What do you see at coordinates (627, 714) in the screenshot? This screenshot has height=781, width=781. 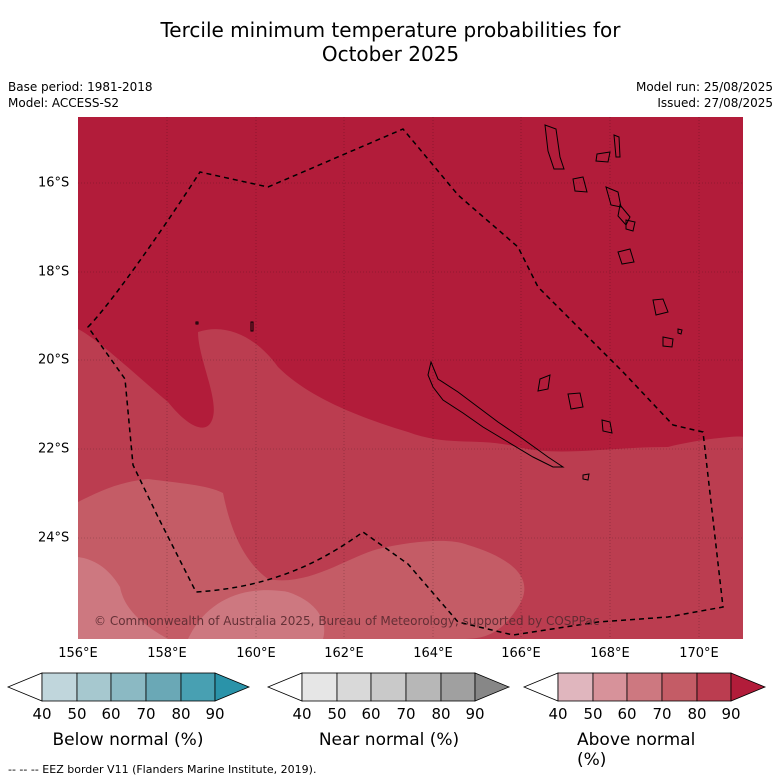 I see `above-tick-60: 60` at bounding box center [627, 714].